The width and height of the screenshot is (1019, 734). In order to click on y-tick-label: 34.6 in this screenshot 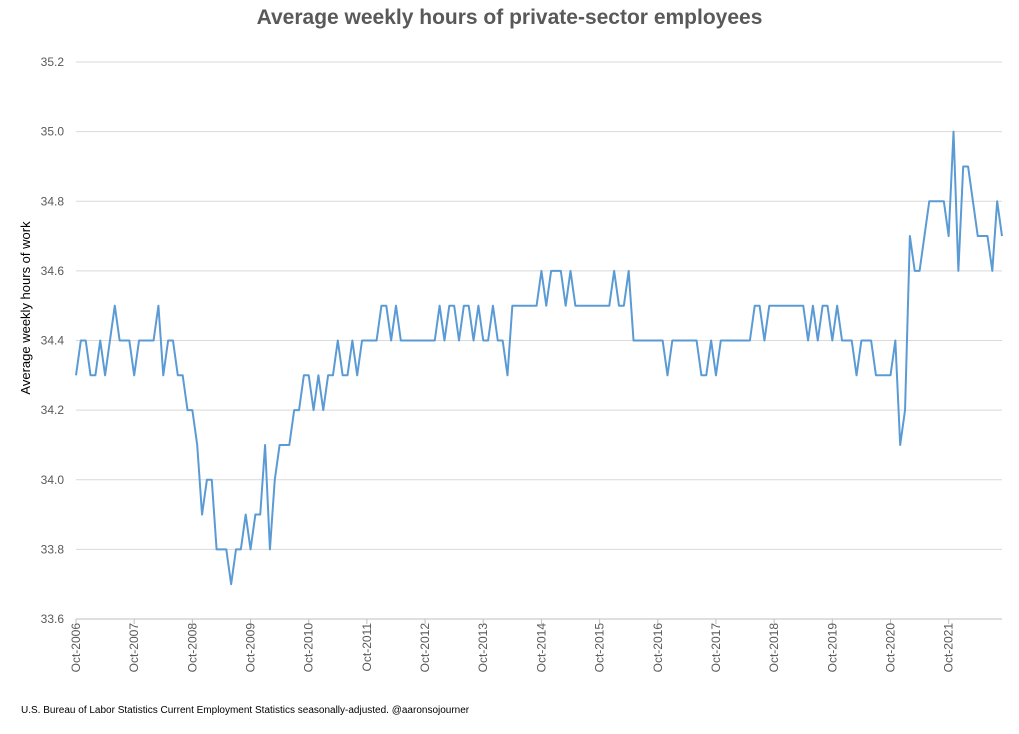, I will do `click(53, 271)`.